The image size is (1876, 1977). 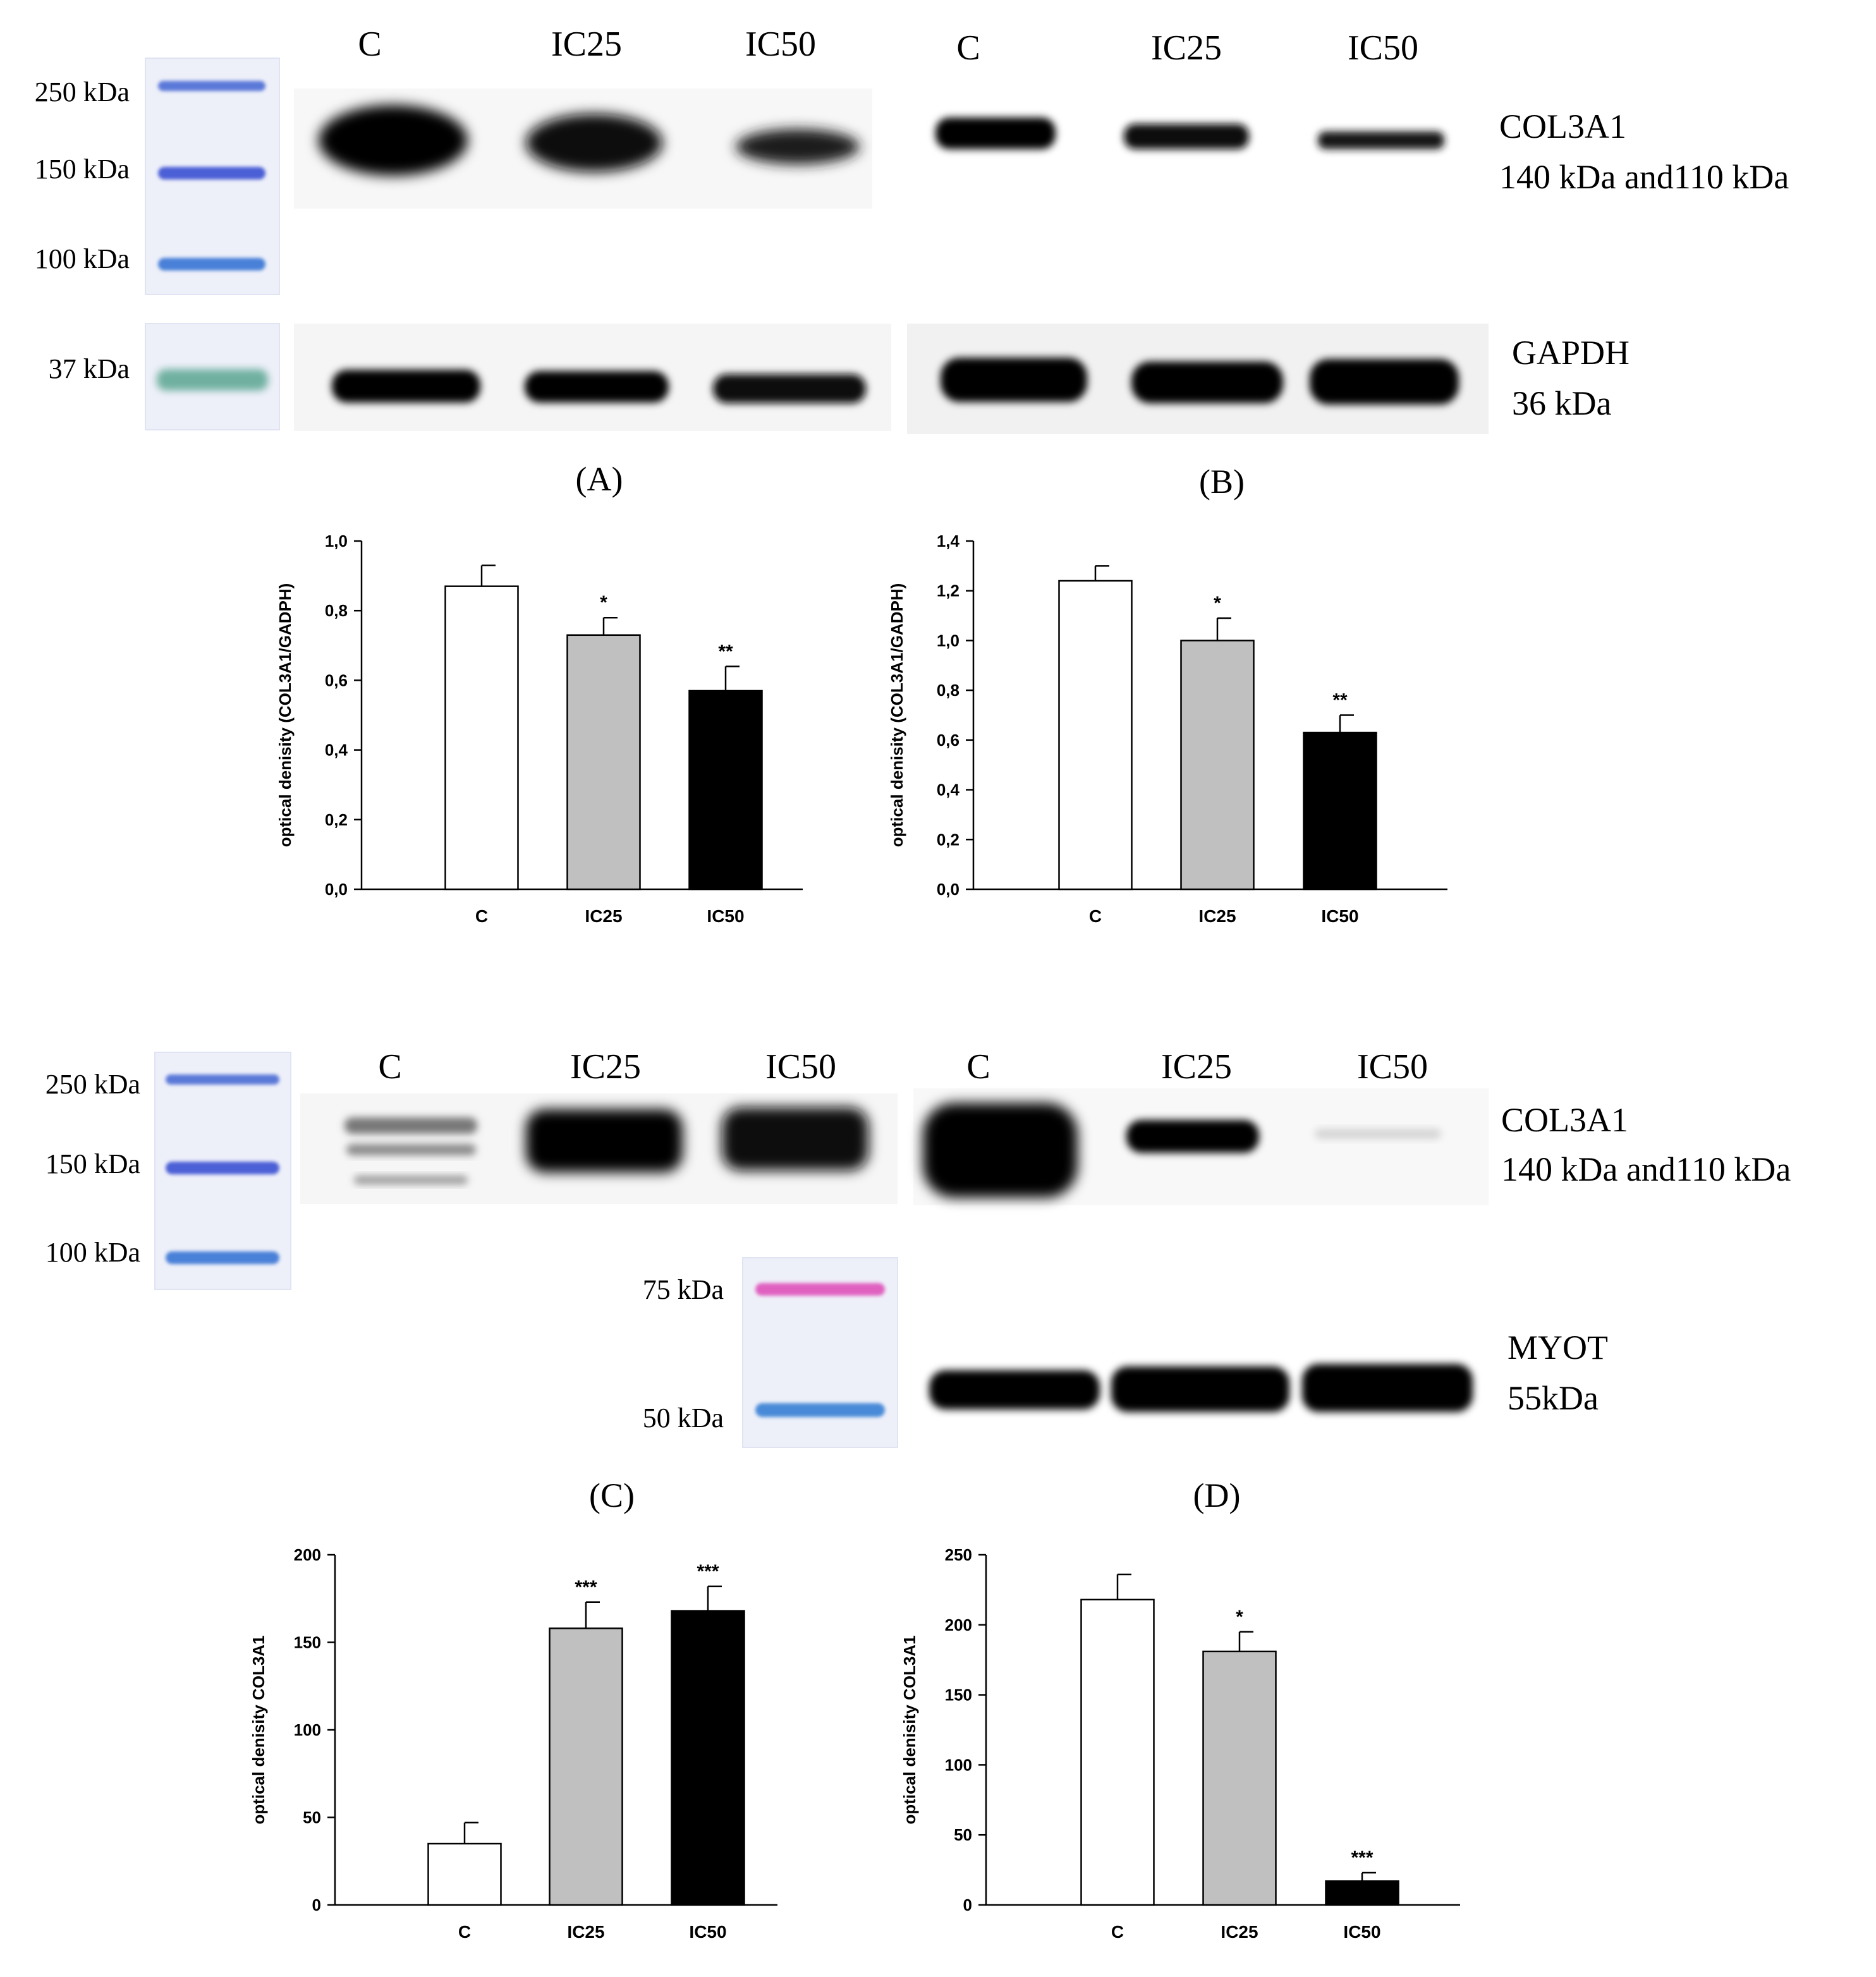 What do you see at coordinates (1186, 137) in the screenshot?
I see `band-col3a1-b-ic25` at bounding box center [1186, 137].